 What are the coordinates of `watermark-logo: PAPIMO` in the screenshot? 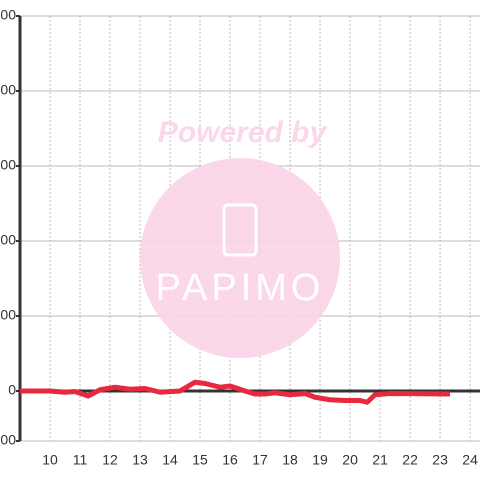 It's located at (240, 288).